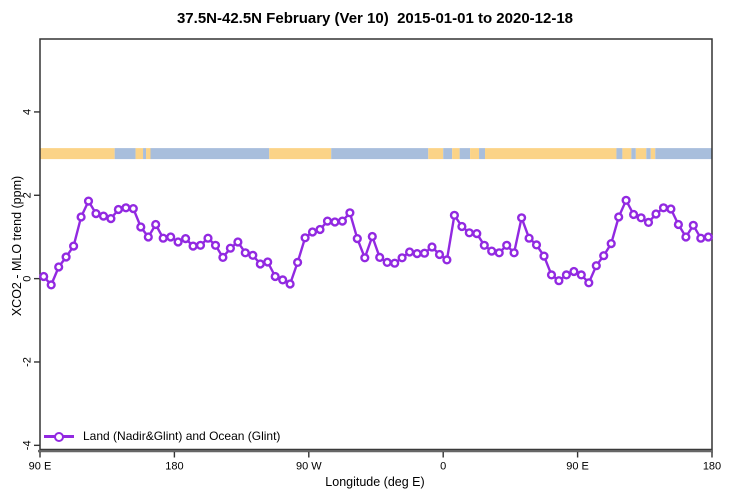 This screenshot has height=500, width=750. Describe the element at coordinates (17, 246) in the screenshot. I see `y-axis-title: XCO2 - MLO trend (ppm)` at that location.